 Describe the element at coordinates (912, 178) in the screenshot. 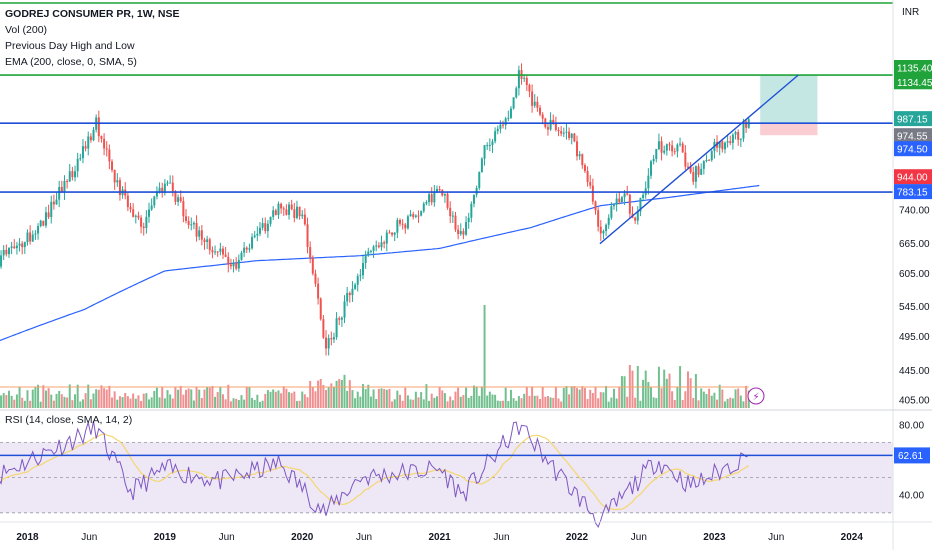

I see `price-tag-text: 944.00` at that location.